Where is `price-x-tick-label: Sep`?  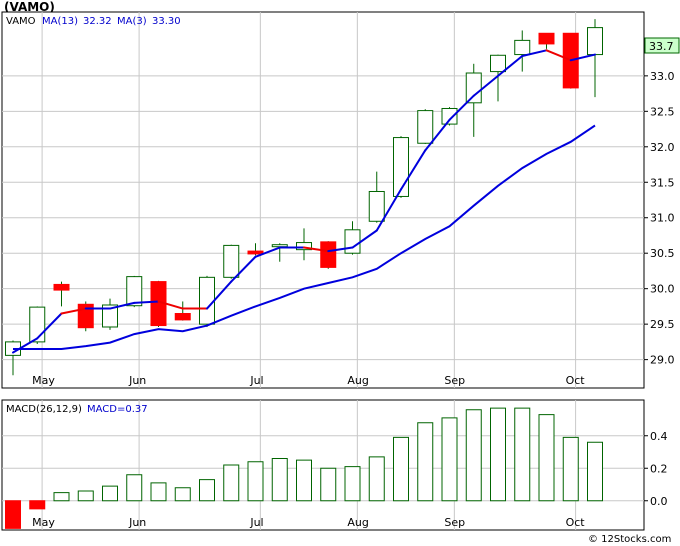
price-x-tick-label: Sep is located at coordinates (454, 380).